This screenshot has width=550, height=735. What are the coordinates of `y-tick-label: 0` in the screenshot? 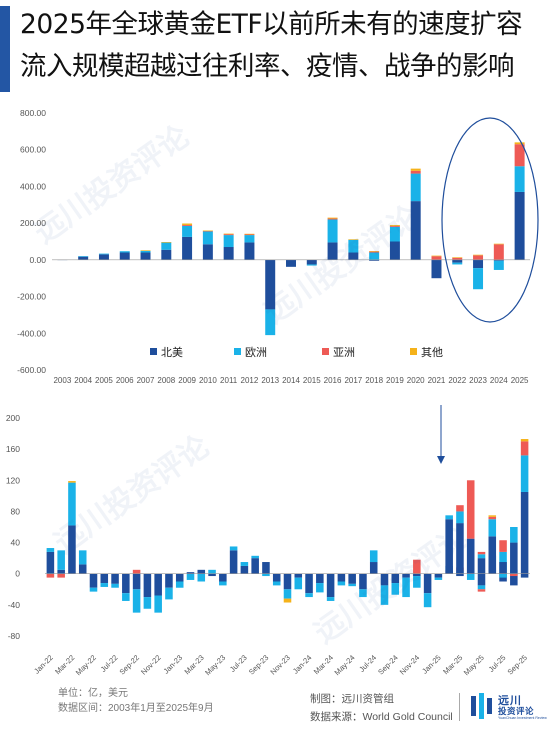 It's located at (17, 574).